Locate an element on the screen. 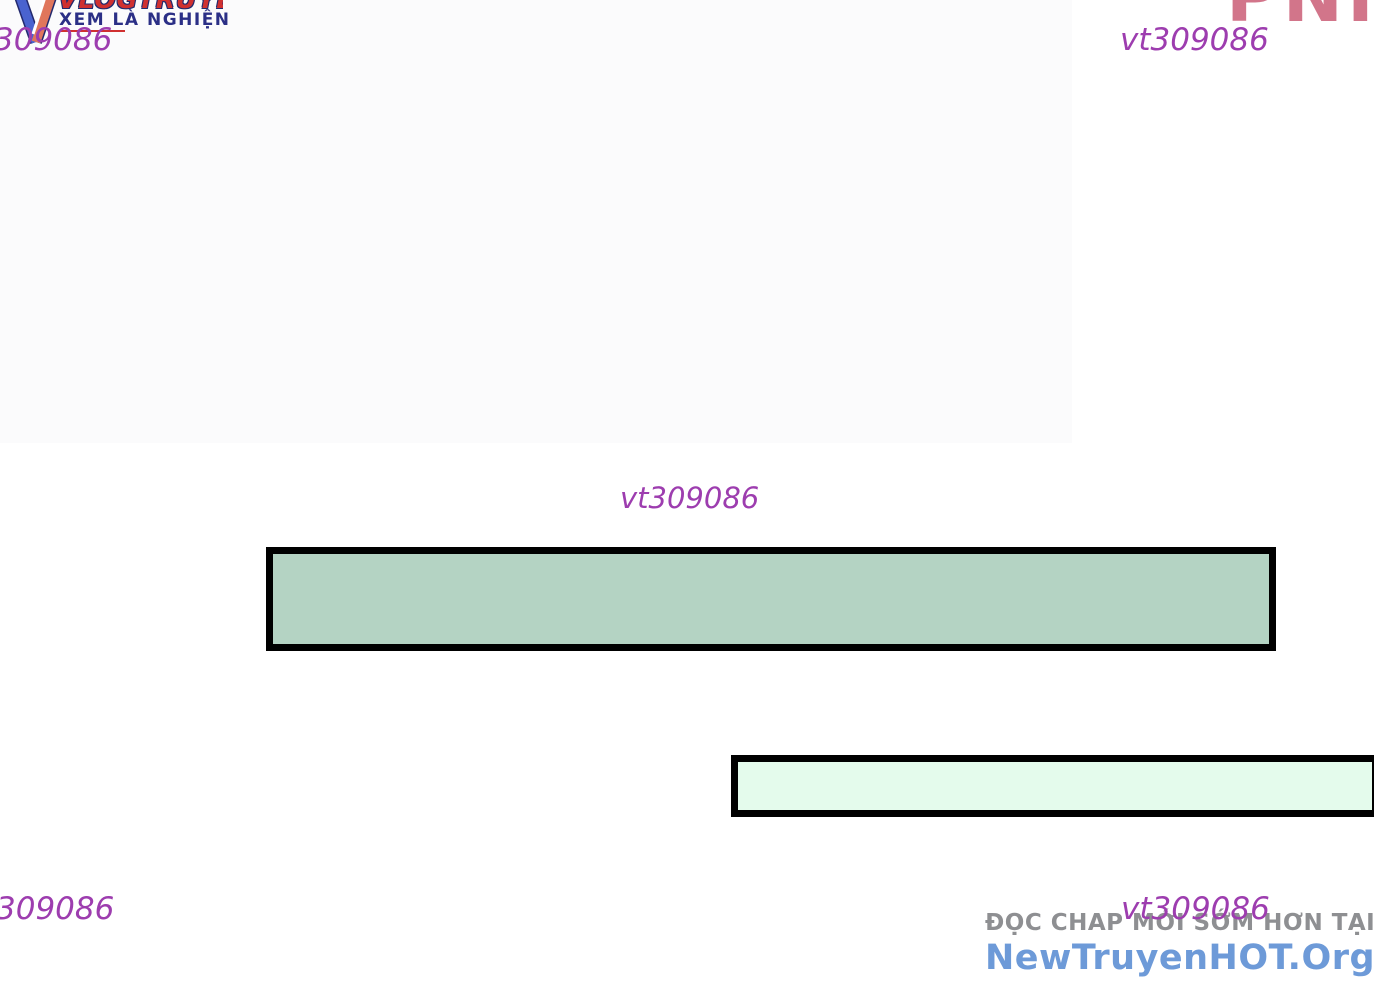 This screenshot has width=1378, height=1000. watermark-top-right: vt309086 is located at coordinates (1194, 40).